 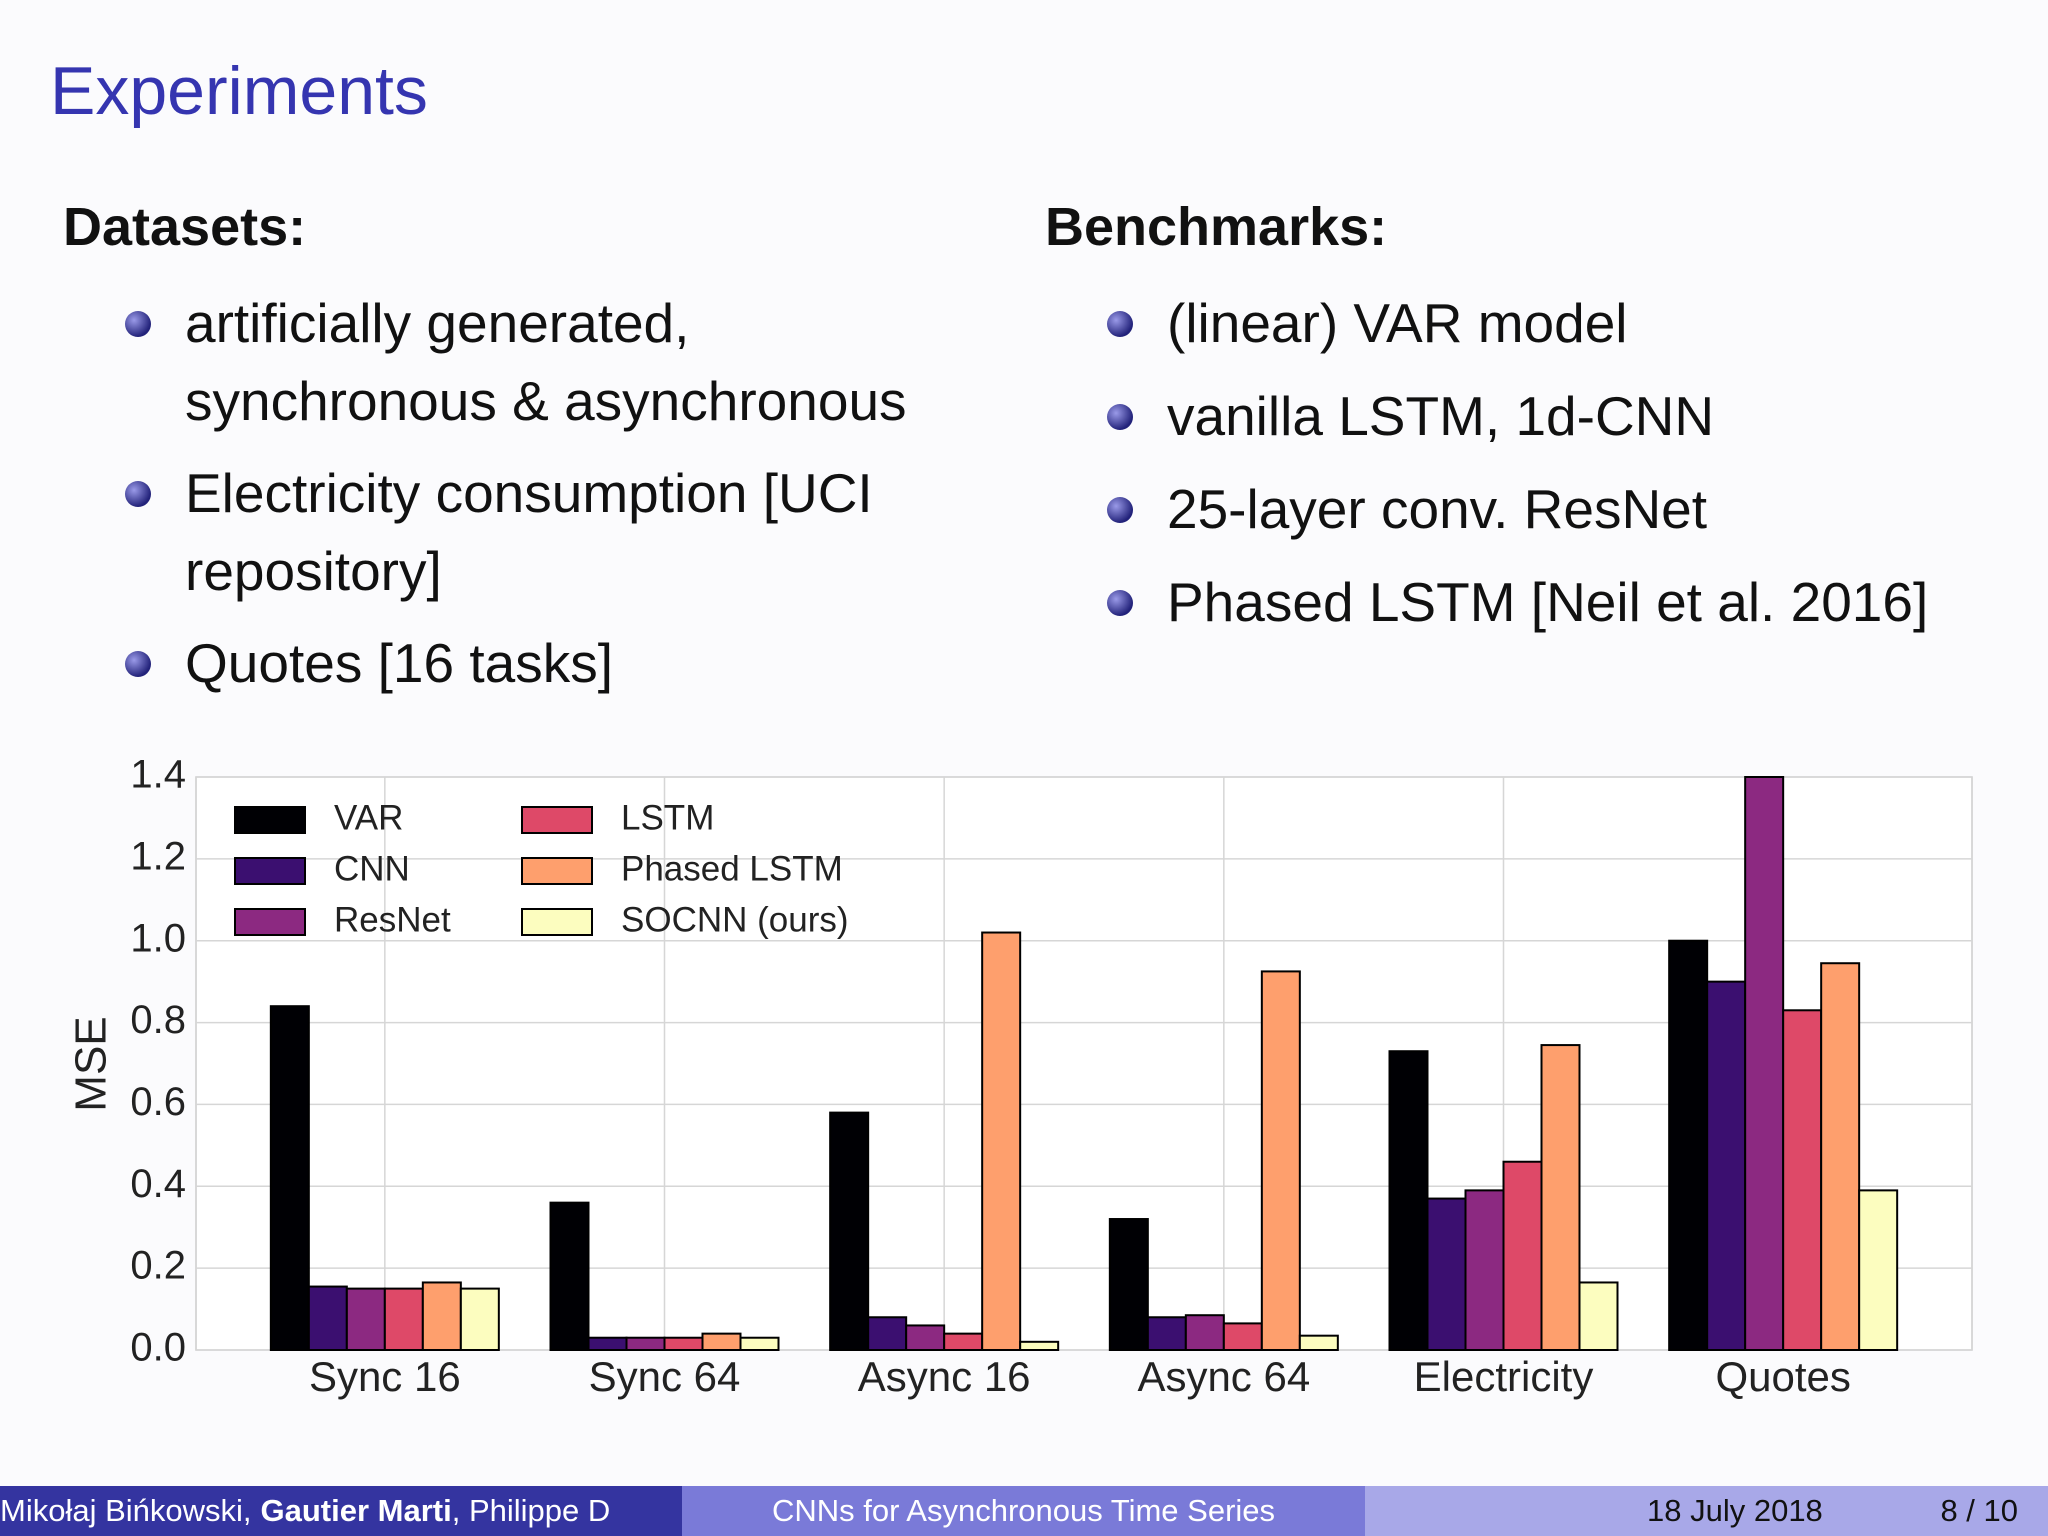 I want to click on bullet-item: (linear) VAR model, so click(x=1517, y=323).